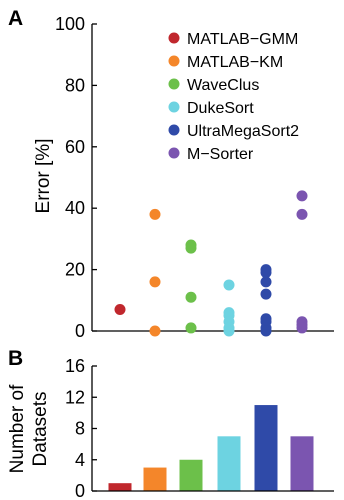 The width and height of the screenshot is (344, 500). Describe the element at coordinates (80, 490) in the screenshot. I see `panel-b-tick-label: 0` at that location.